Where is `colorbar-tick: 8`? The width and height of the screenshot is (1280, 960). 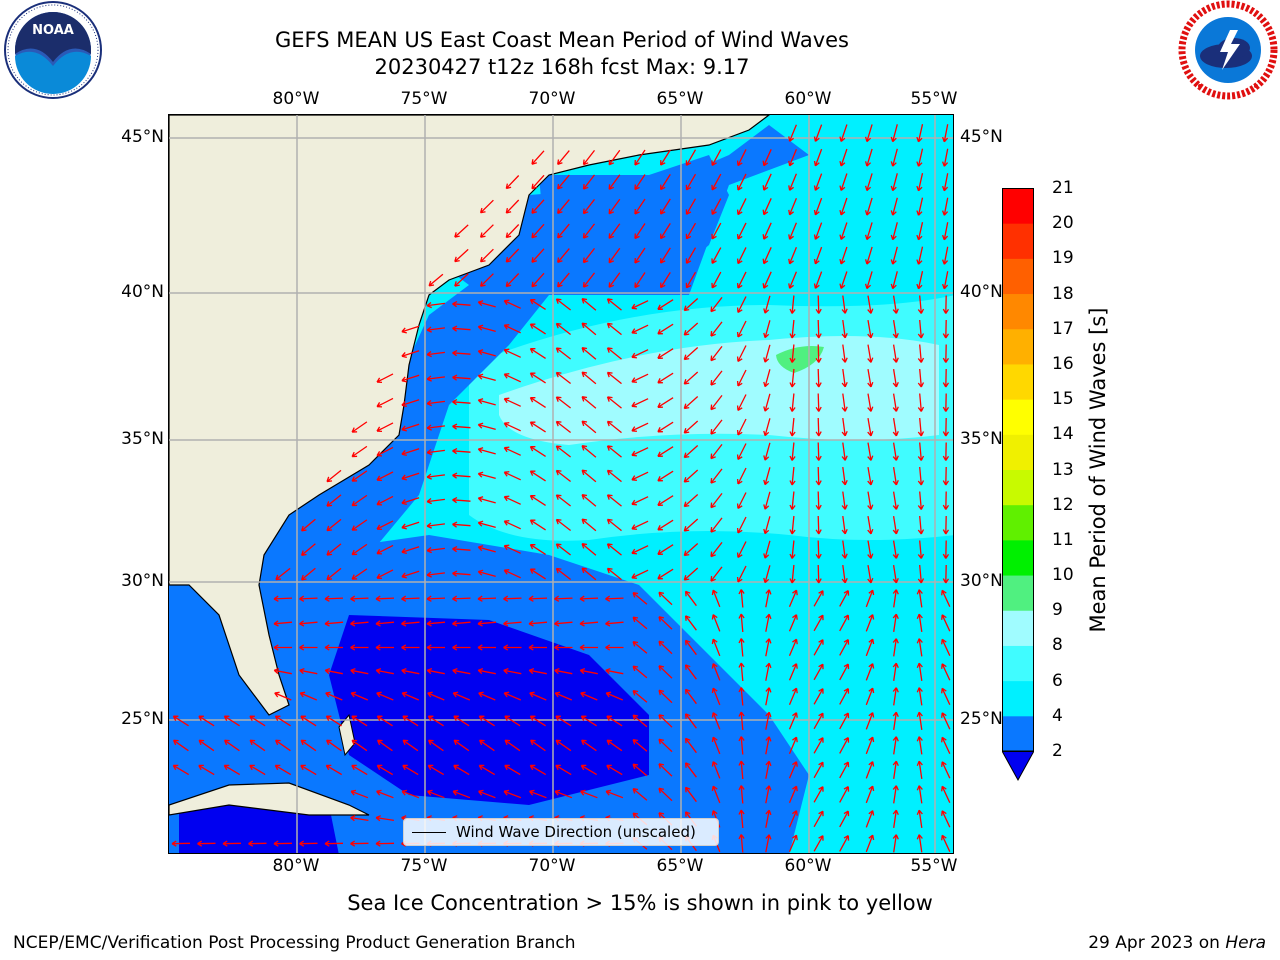
colorbar-tick: 8 is located at coordinates (1057, 645).